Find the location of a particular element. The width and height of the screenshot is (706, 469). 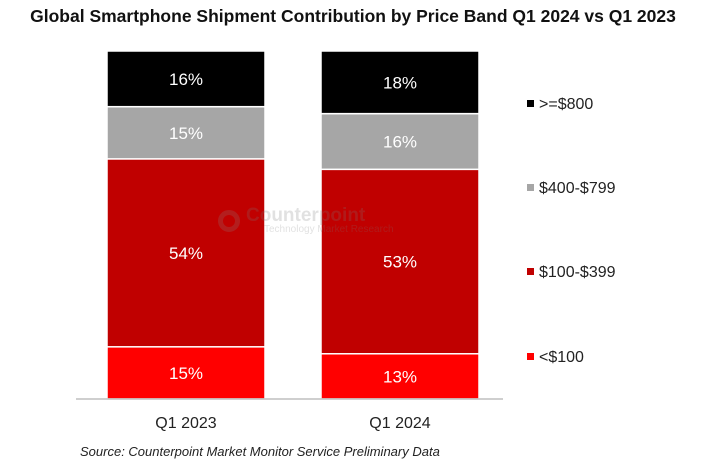

data-label-q1-2024-400-799: 16% is located at coordinates (400, 141).